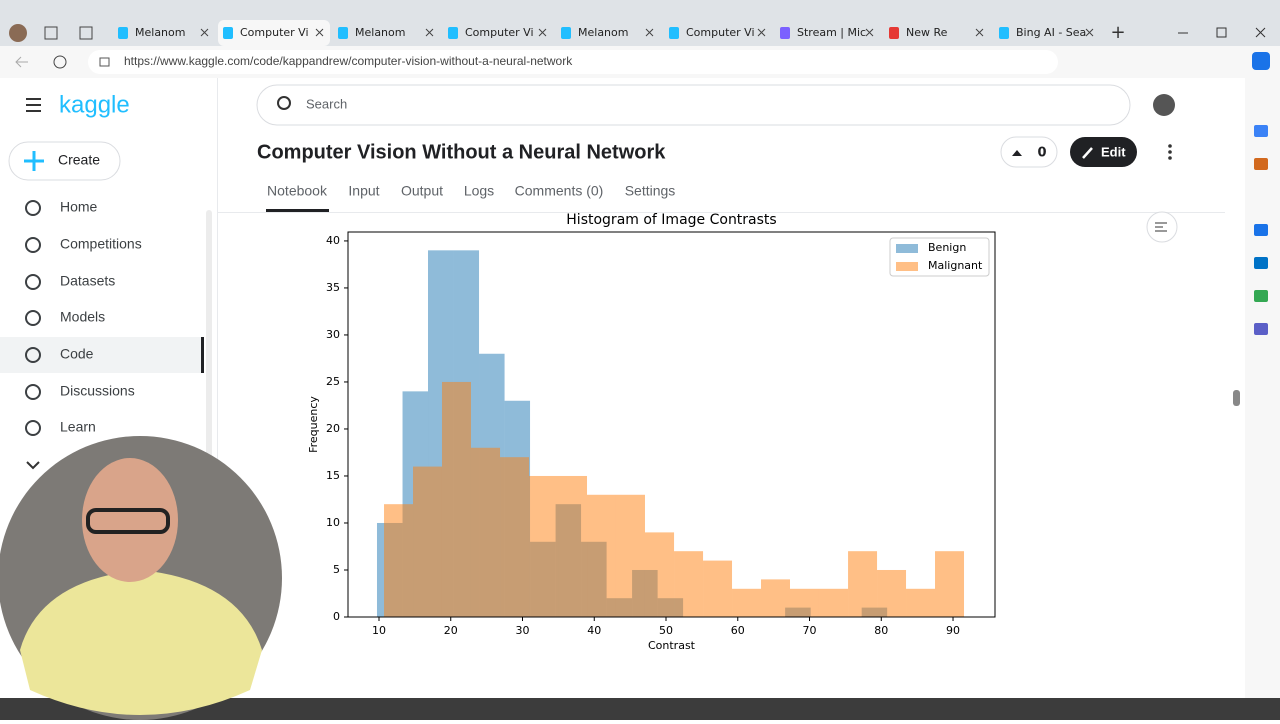 Image resolution: width=1280 pixels, height=724 pixels. Describe the element at coordinates (141, 578) in the screenshot. I see `webcam-overlay` at that location.